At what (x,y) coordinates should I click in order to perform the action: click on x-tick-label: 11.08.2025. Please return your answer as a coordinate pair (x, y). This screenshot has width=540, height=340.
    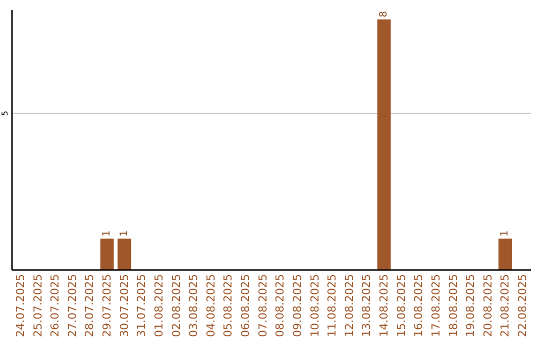
    Looking at the image, I should click on (332, 305).